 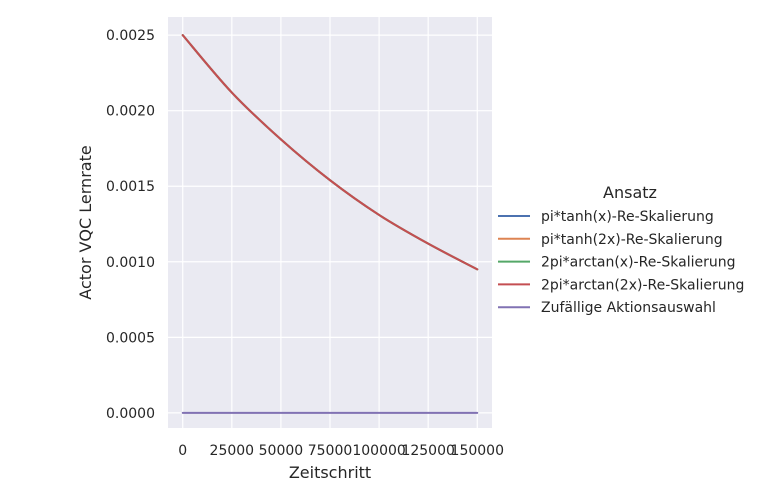 I want to click on y-tick-label: 0.0020, so click(x=130, y=112).